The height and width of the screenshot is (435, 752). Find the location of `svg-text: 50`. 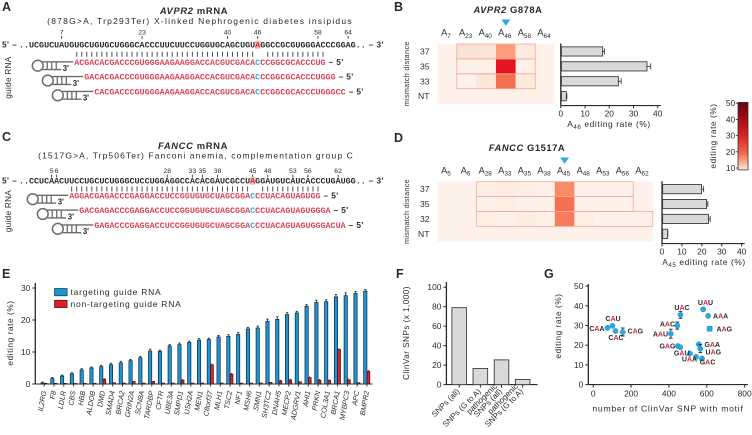

svg-text: 50 is located at coordinates (731, 103).